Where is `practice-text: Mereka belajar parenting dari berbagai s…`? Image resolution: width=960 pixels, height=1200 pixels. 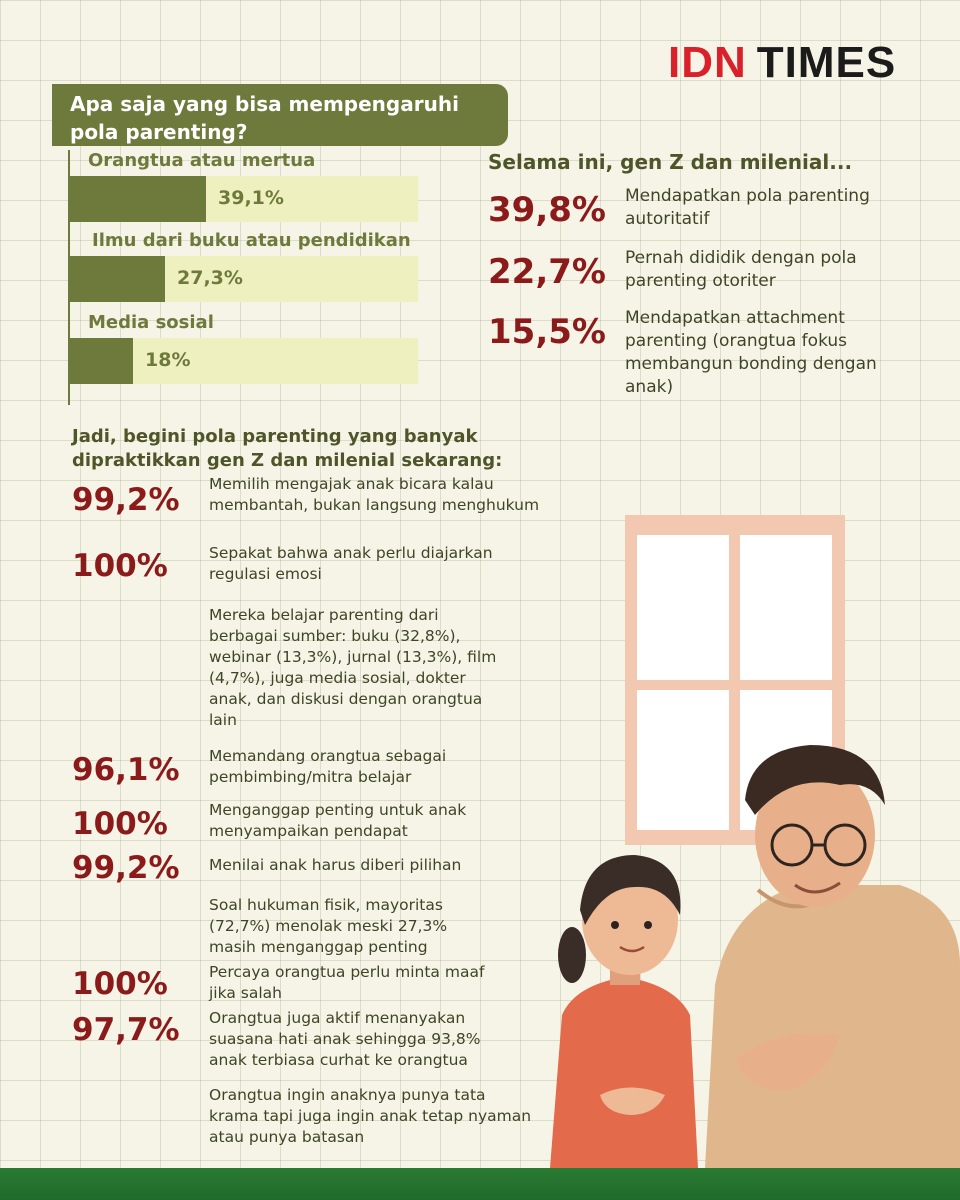 practice-text: Mereka belajar parenting dari berbagai s… is located at coordinates (353, 667).